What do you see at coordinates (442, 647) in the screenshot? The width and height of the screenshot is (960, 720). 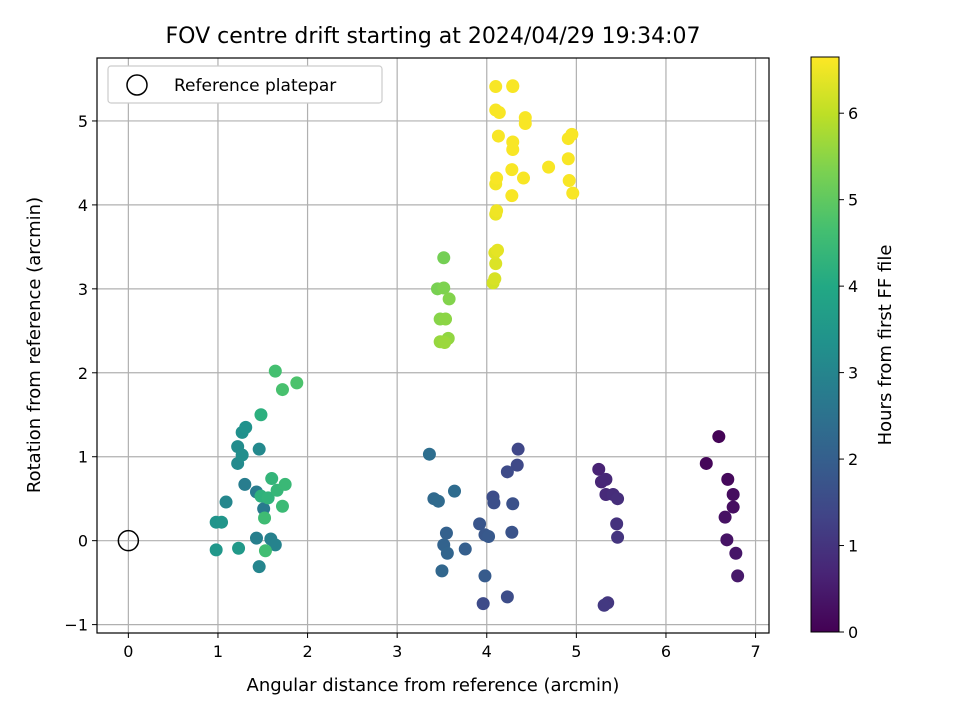 I see `x-axis-ticks: 0 1 2 3 4 5 6 7` at bounding box center [442, 647].